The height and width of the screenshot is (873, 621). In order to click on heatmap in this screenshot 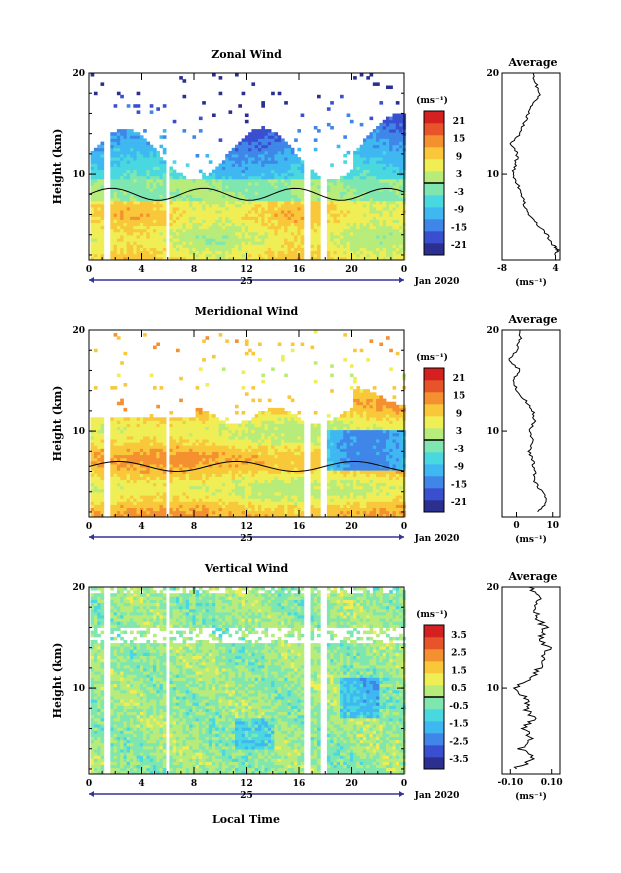, I will do `click(248, 424)`.